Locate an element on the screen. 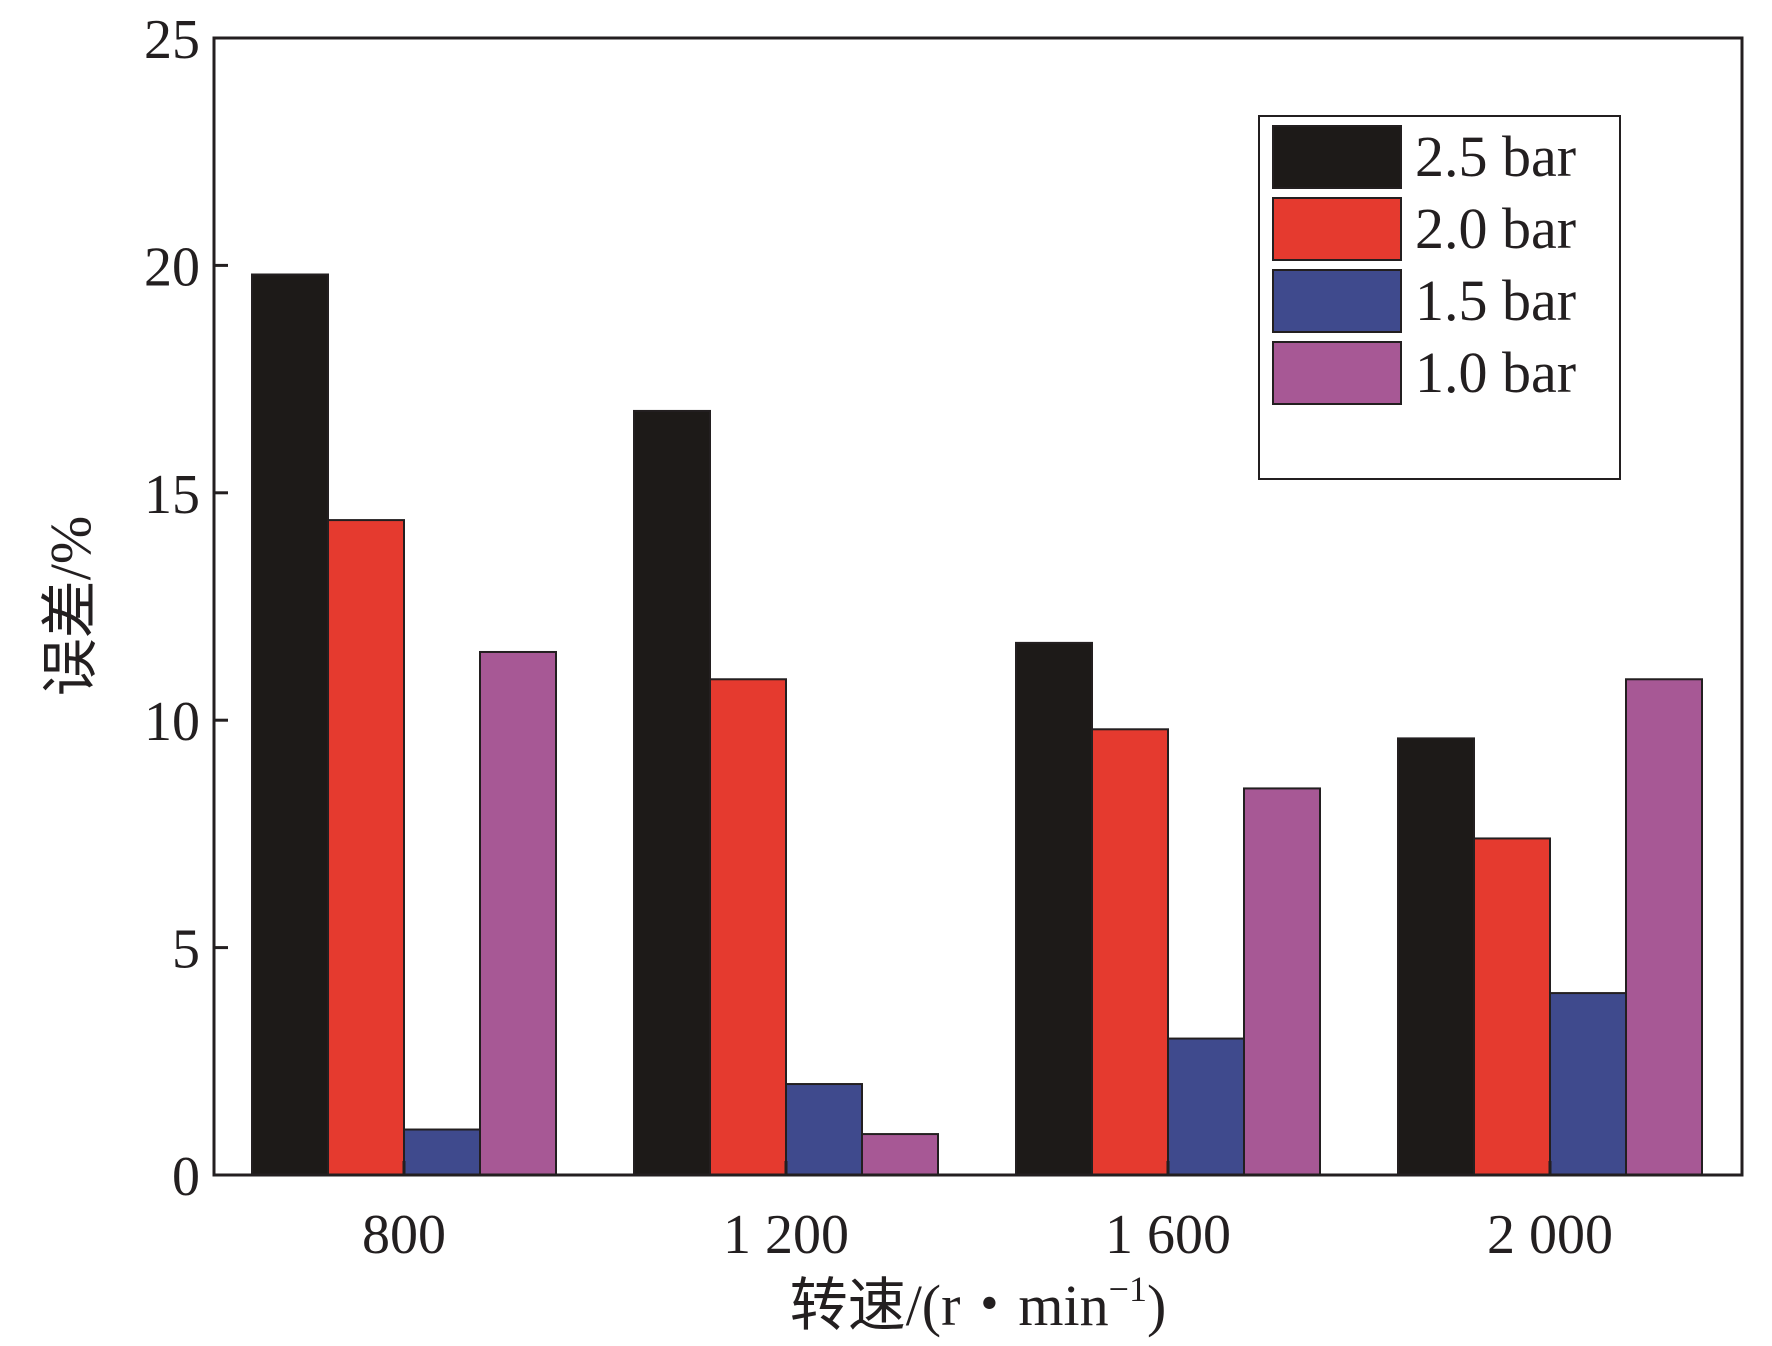 This screenshot has height=1346, width=1772. y-tick-label: 10 is located at coordinates (172, 722).